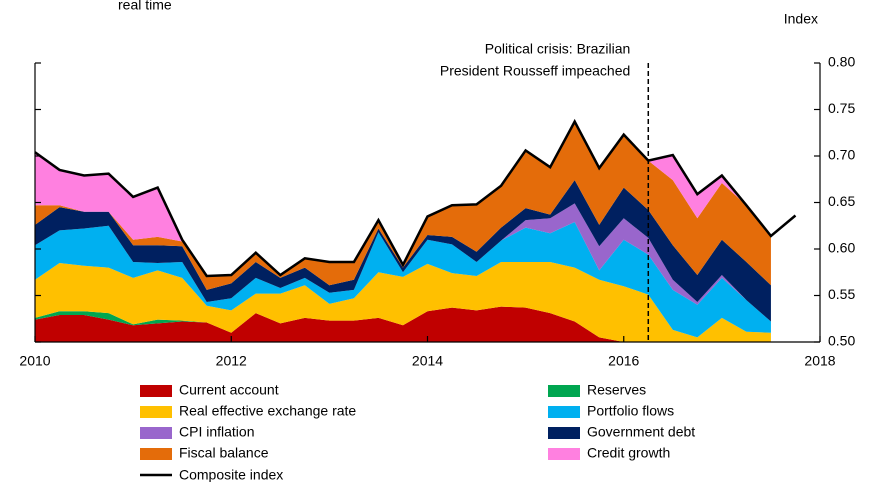 The image size is (880, 482). I want to click on legend-label: CPI inflation, so click(216, 432).